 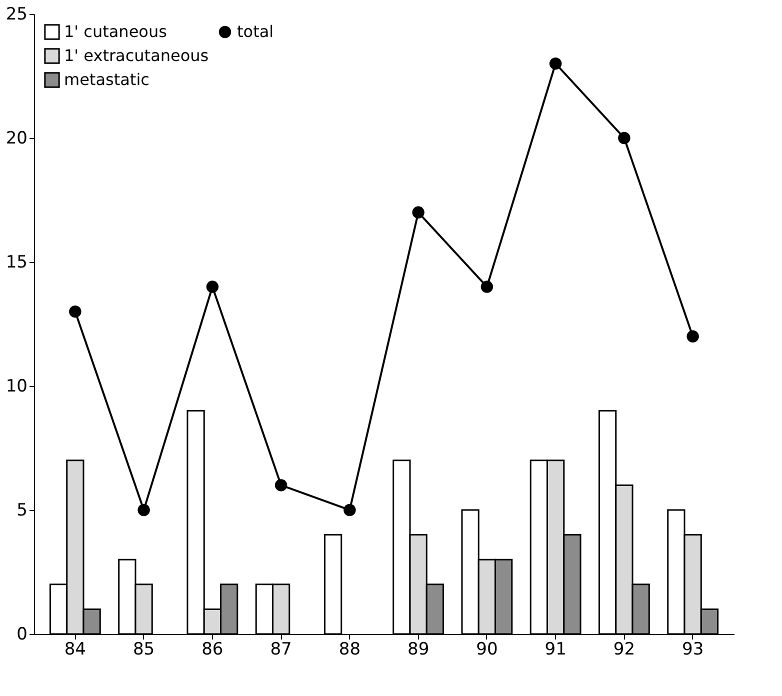 I want to click on x-tick-label: 90, so click(x=487, y=650).